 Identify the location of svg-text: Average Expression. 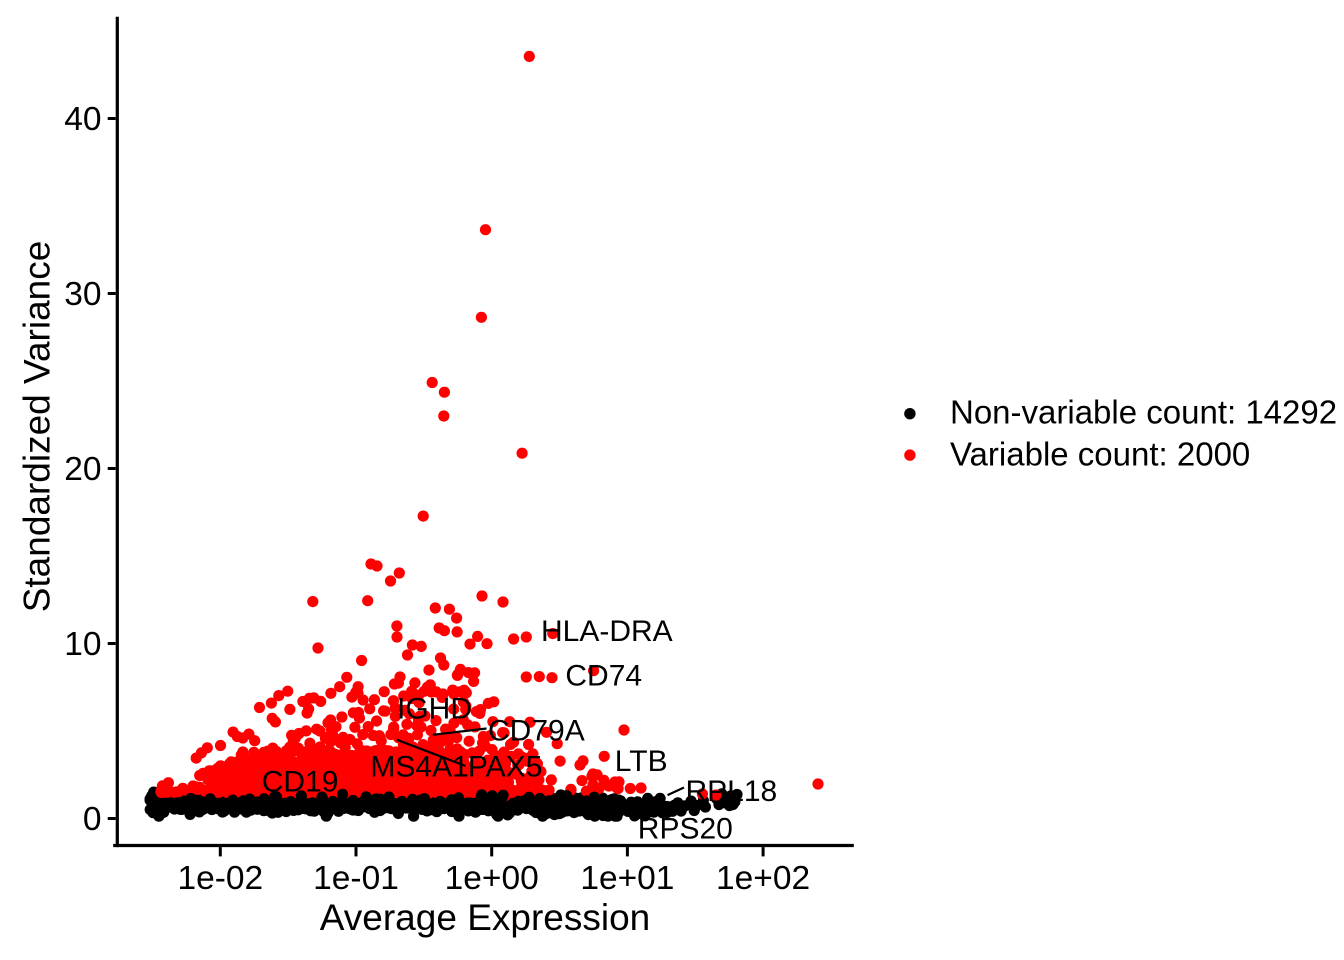
(485, 917).